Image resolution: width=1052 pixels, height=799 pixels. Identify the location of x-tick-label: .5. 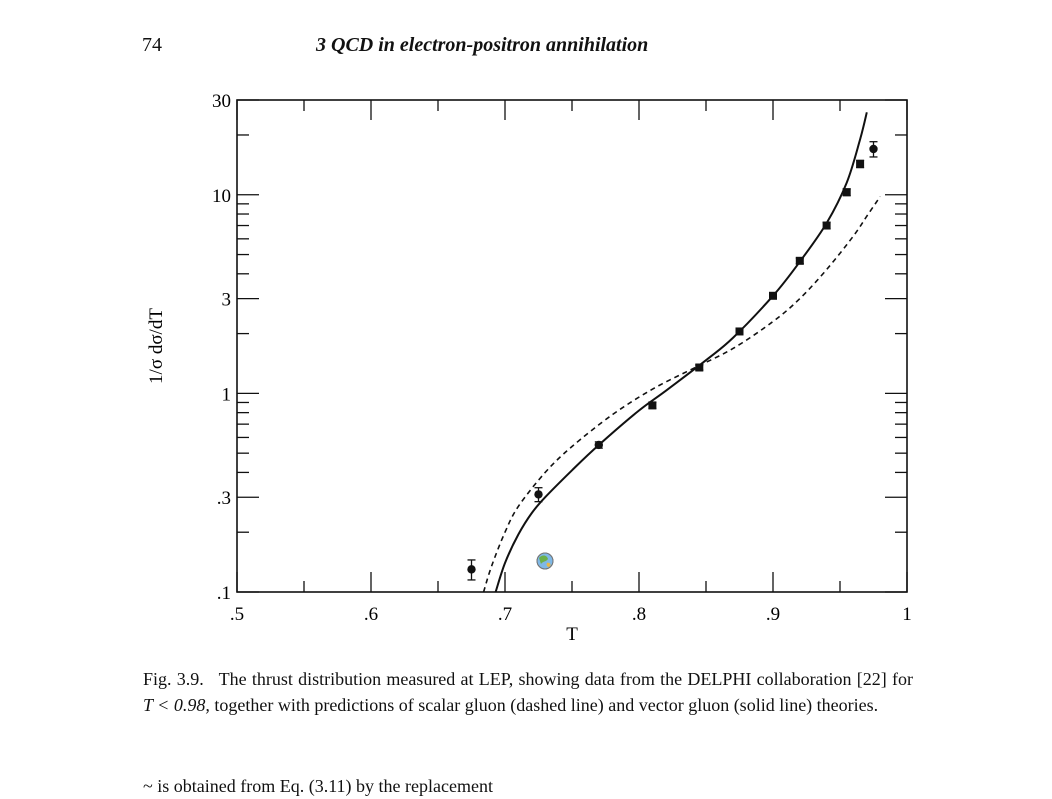
(237, 614).